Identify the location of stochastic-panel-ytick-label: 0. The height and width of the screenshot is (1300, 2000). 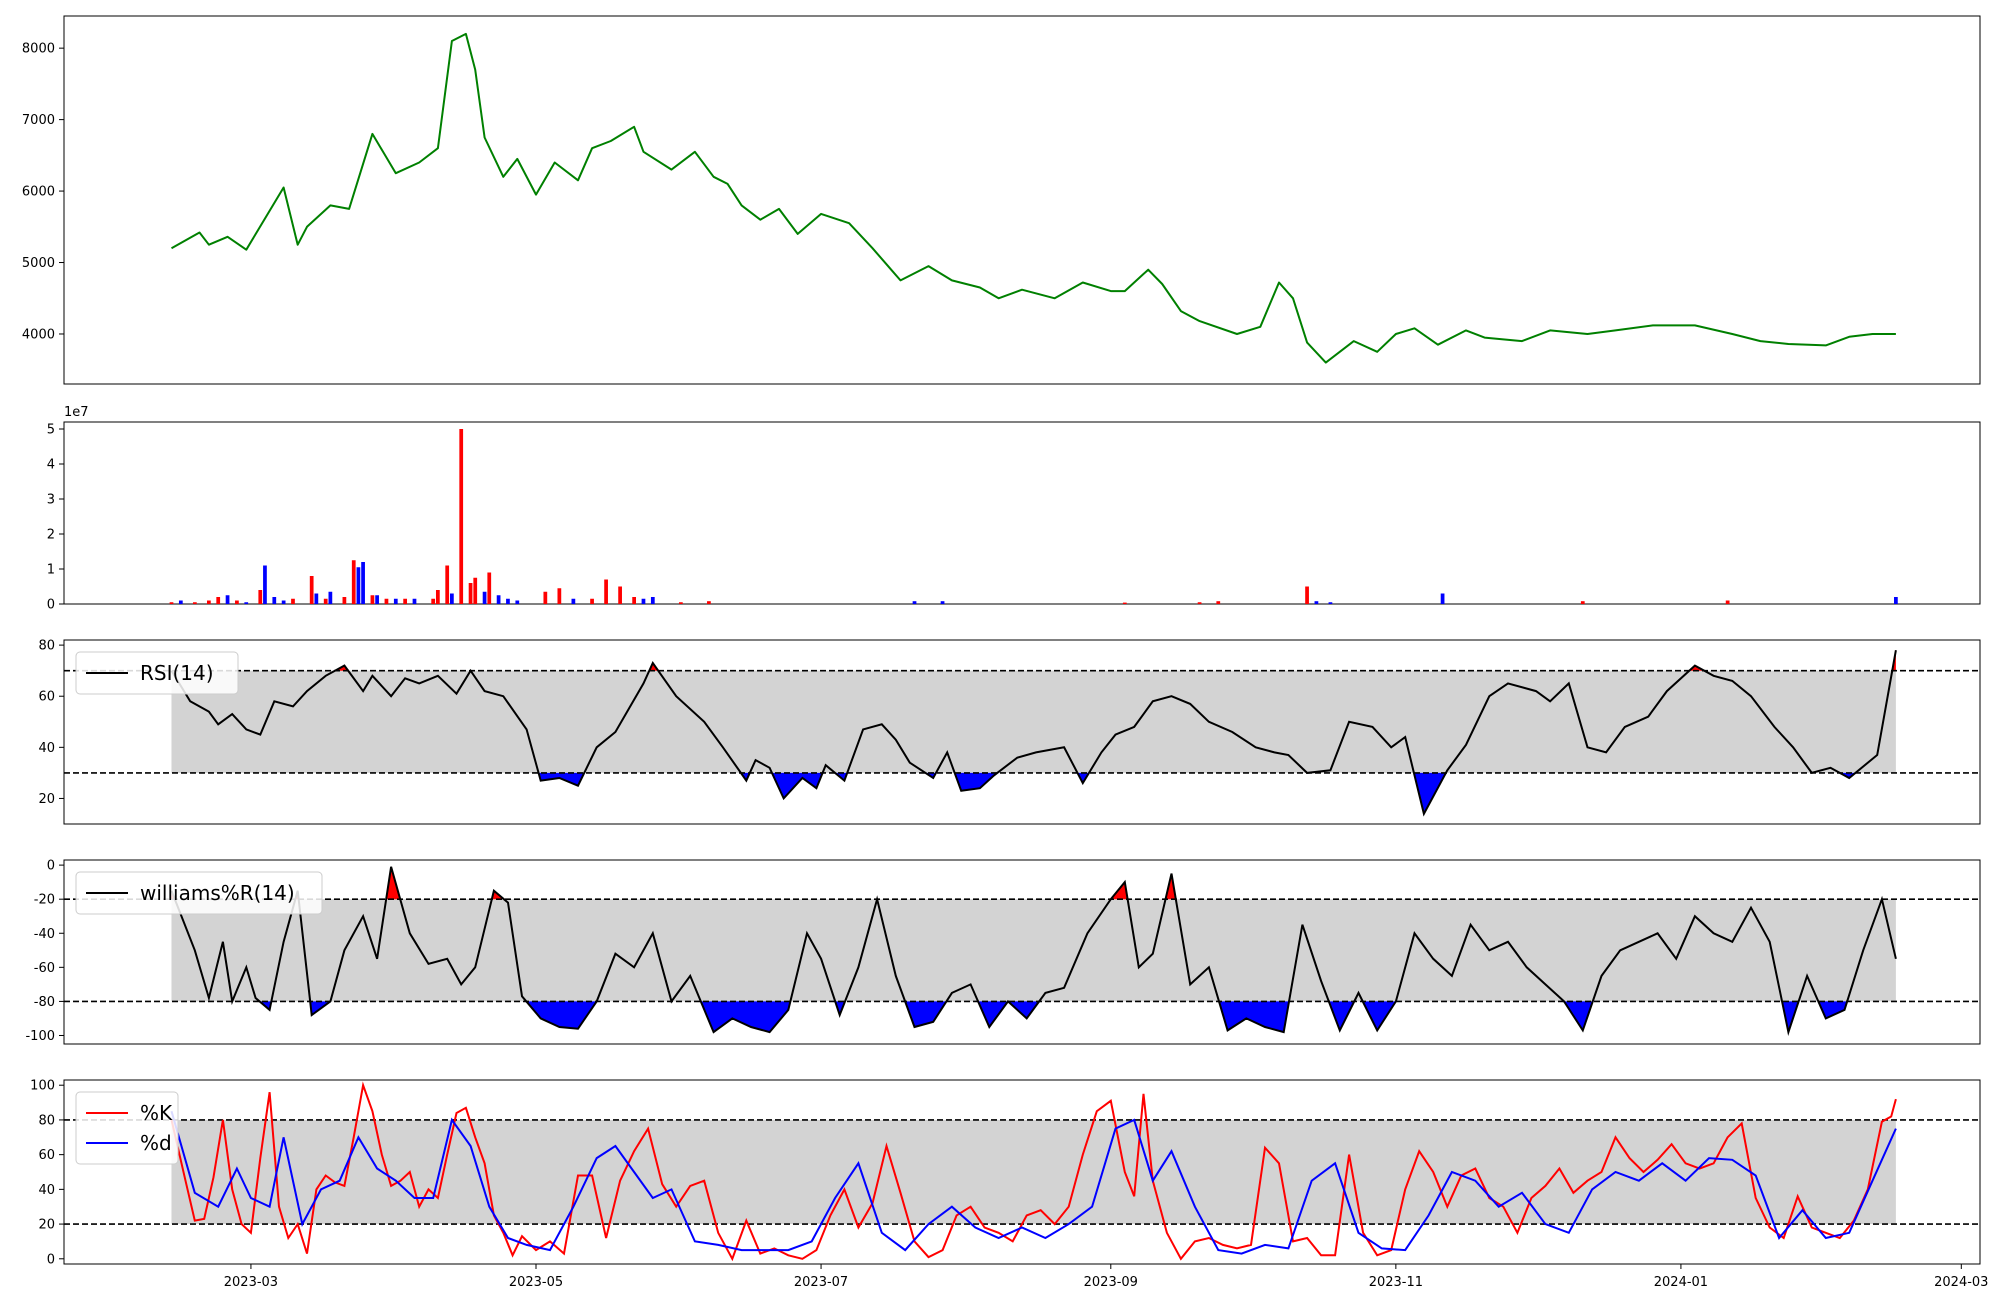
(51, 1259).